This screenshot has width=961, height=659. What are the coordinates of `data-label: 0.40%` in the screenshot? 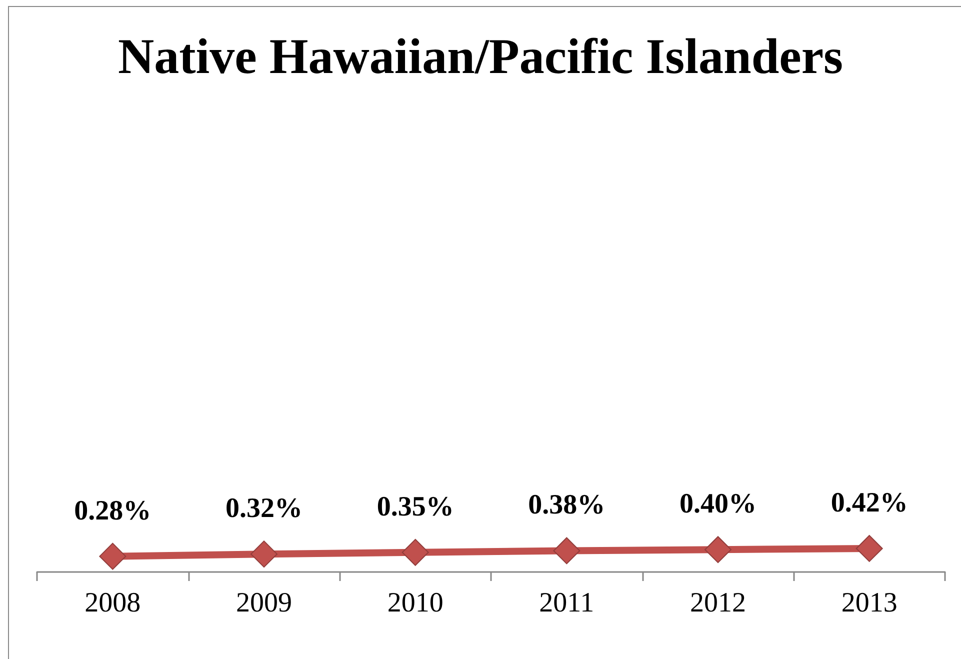 It's located at (718, 504).